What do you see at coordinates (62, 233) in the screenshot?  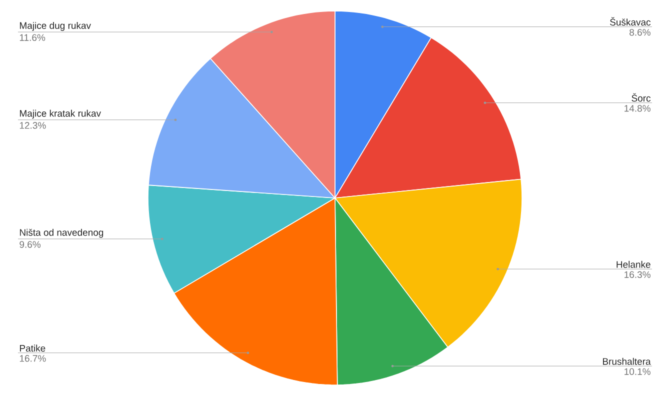 I see `slice-label: Ništa od navedenog` at bounding box center [62, 233].